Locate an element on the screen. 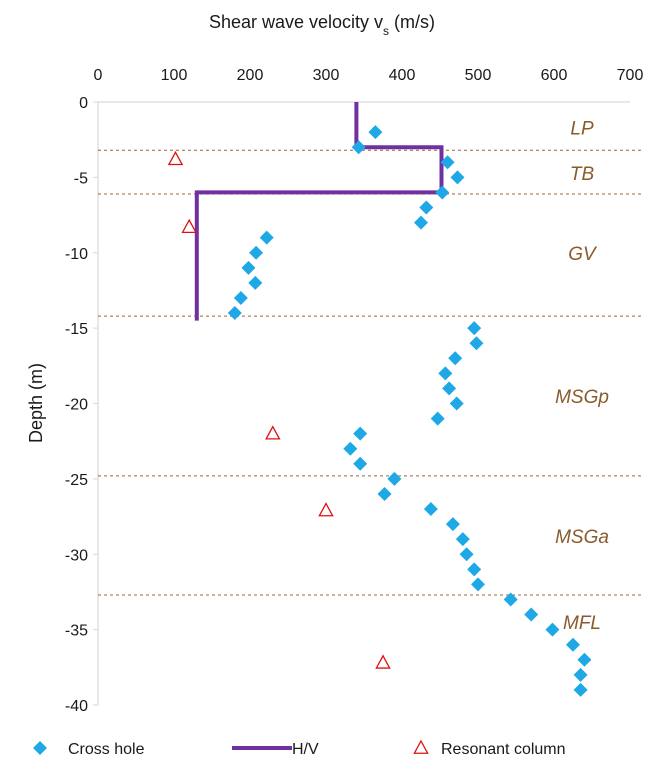 The width and height of the screenshot is (645, 770). y-tick-label: -25 is located at coordinates (76, 480).